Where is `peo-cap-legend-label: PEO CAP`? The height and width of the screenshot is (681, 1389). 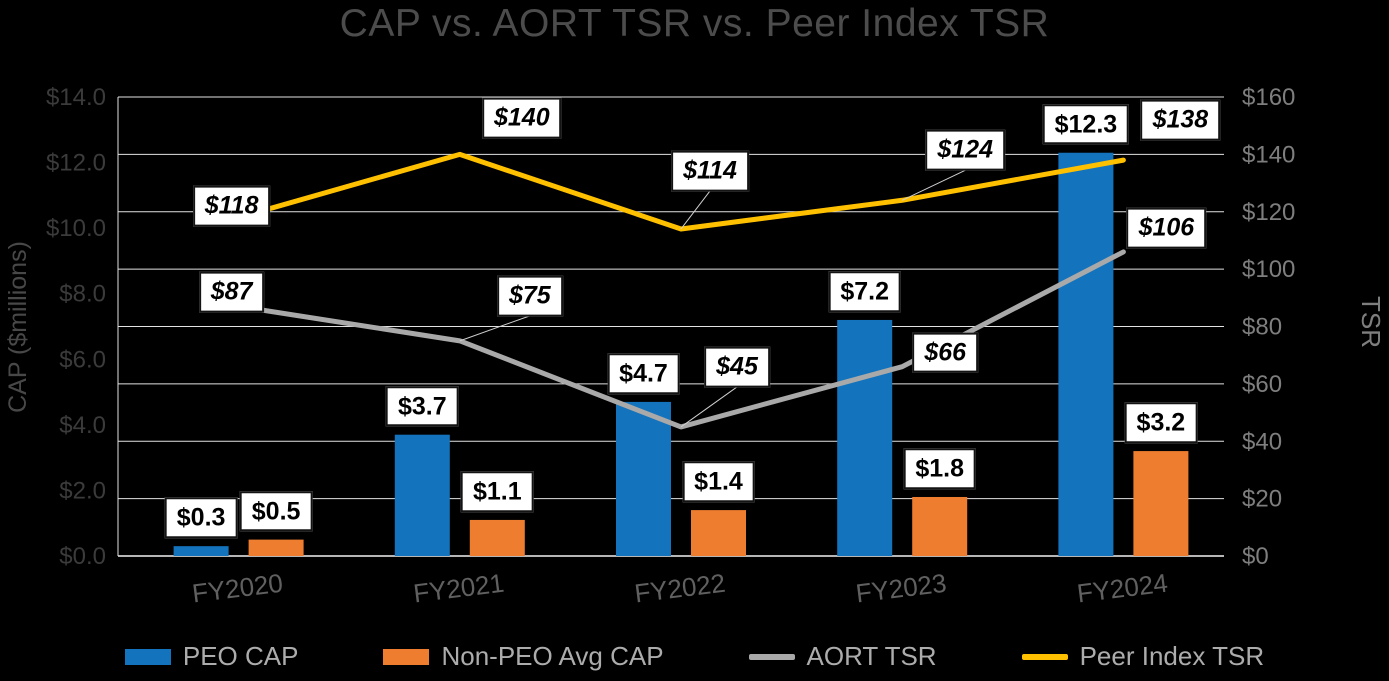
peo-cap-legend-label: PEO CAP is located at coordinates (240, 656).